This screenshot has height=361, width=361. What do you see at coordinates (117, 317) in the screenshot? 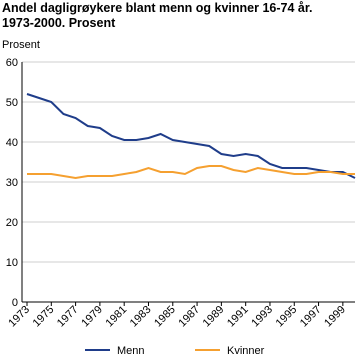
I see `x-tick-label: 1981` at bounding box center [117, 317].